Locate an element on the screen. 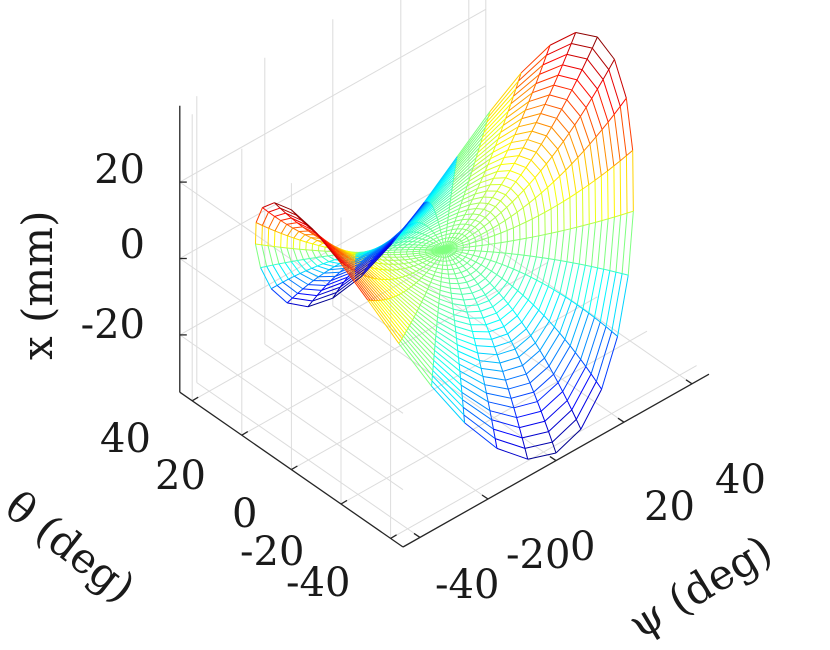 The image size is (830, 650). z-tick-label: 20 is located at coordinates (119, 170).